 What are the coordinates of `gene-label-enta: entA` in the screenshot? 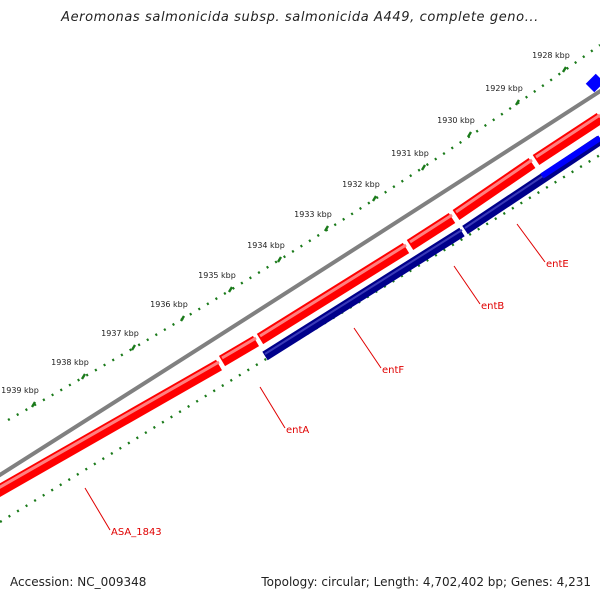 It's located at (297, 430).